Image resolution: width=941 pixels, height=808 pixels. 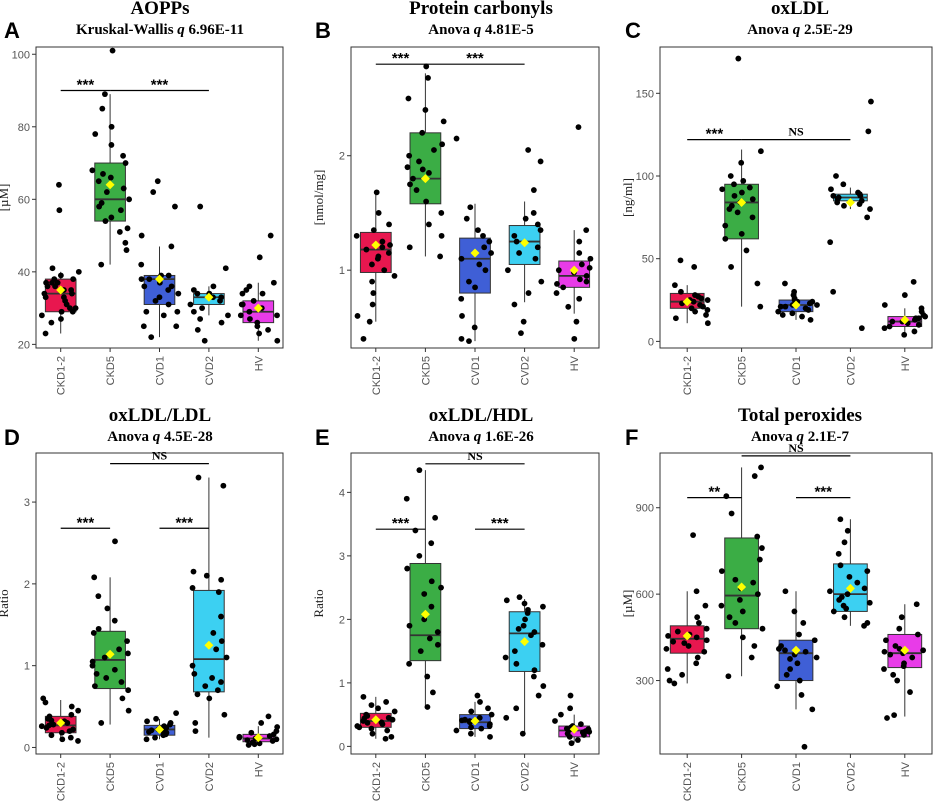 I want to click on y-tick-label: 40, so click(x=24, y=273).